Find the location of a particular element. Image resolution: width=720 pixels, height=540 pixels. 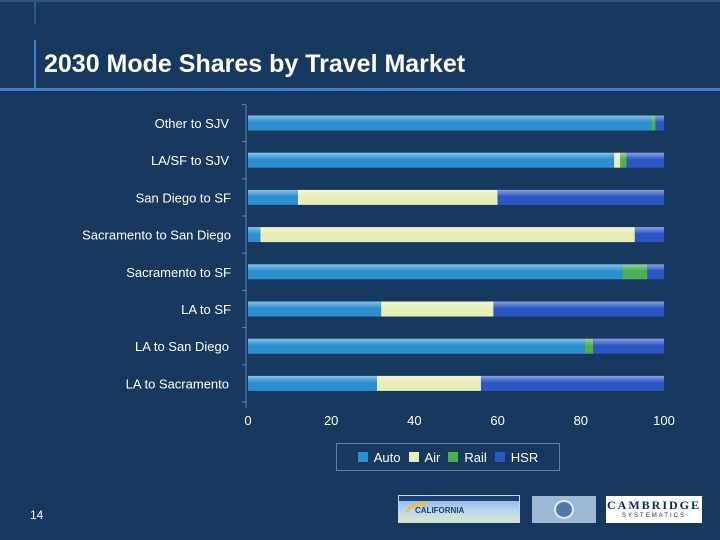

legend-swatch-hsr is located at coordinates (499, 457).